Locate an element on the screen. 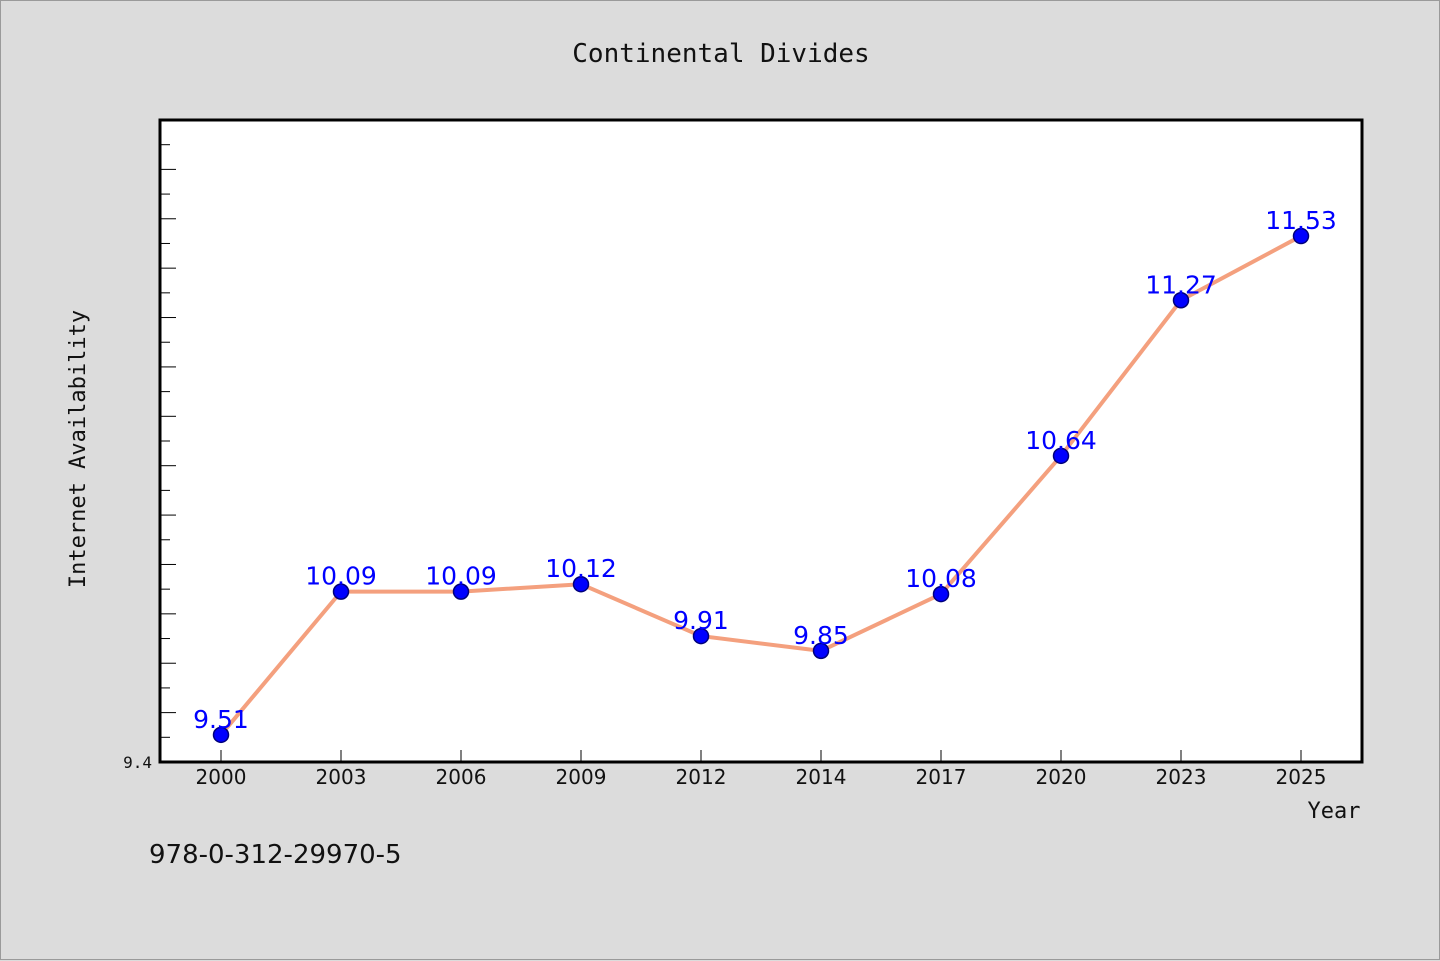 This screenshot has width=1440, height=961. x-tick-label: 2012 is located at coordinates (701, 777).